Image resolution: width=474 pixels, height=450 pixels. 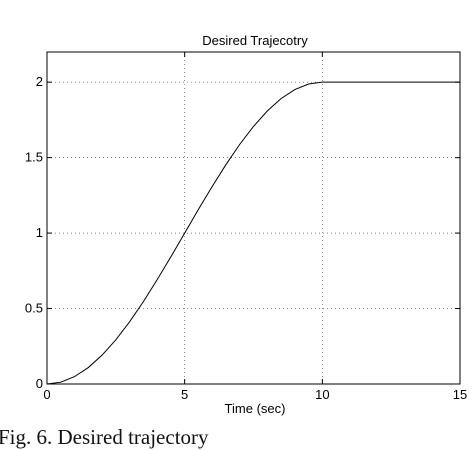 I want to click on y-tick-label: 1, so click(x=39, y=232).